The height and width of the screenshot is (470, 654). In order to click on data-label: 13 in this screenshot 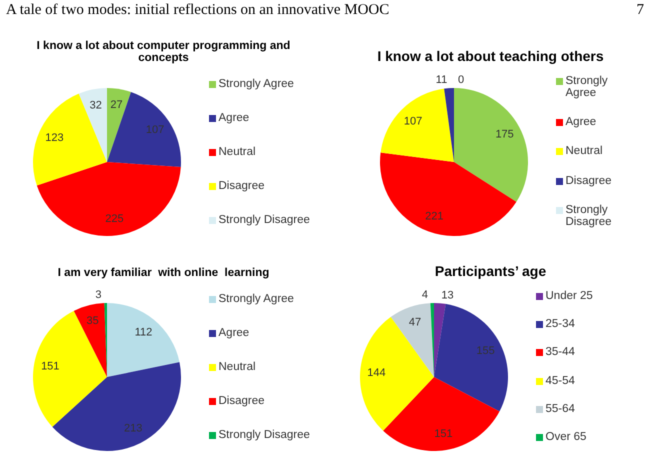, I will do `click(447, 295)`.